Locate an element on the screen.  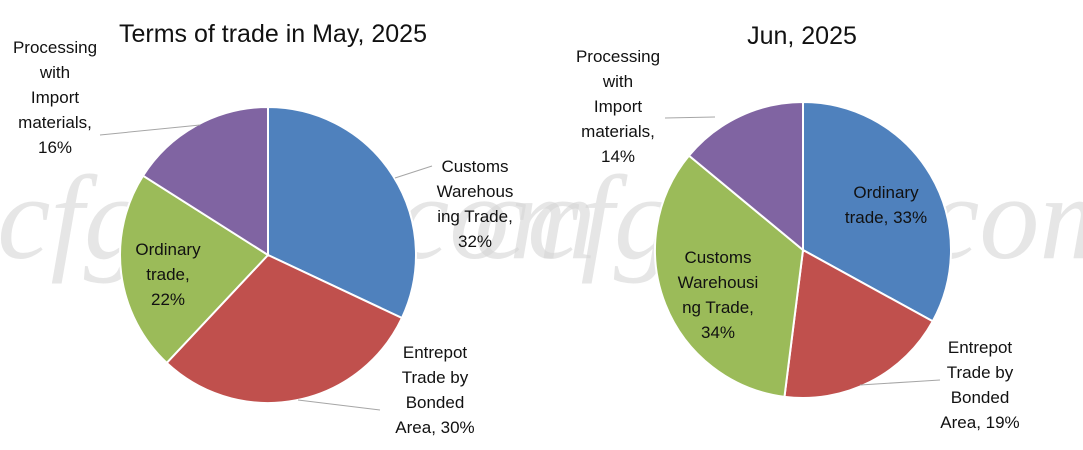
slice-label-line: 16% is located at coordinates (55, 147).